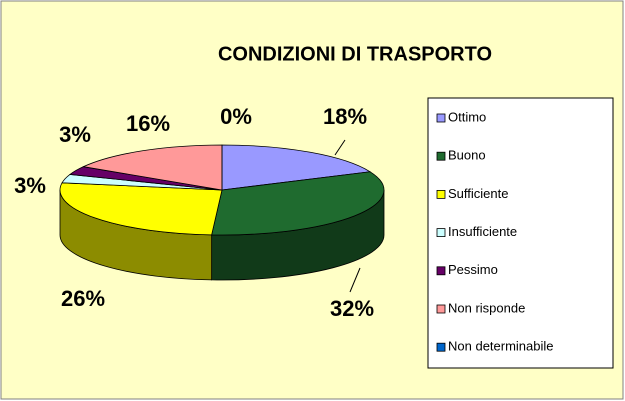 This screenshot has width=625, height=401. Describe the element at coordinates (352, 308) in the screenshot. I see `data-label: 32%` at that location.